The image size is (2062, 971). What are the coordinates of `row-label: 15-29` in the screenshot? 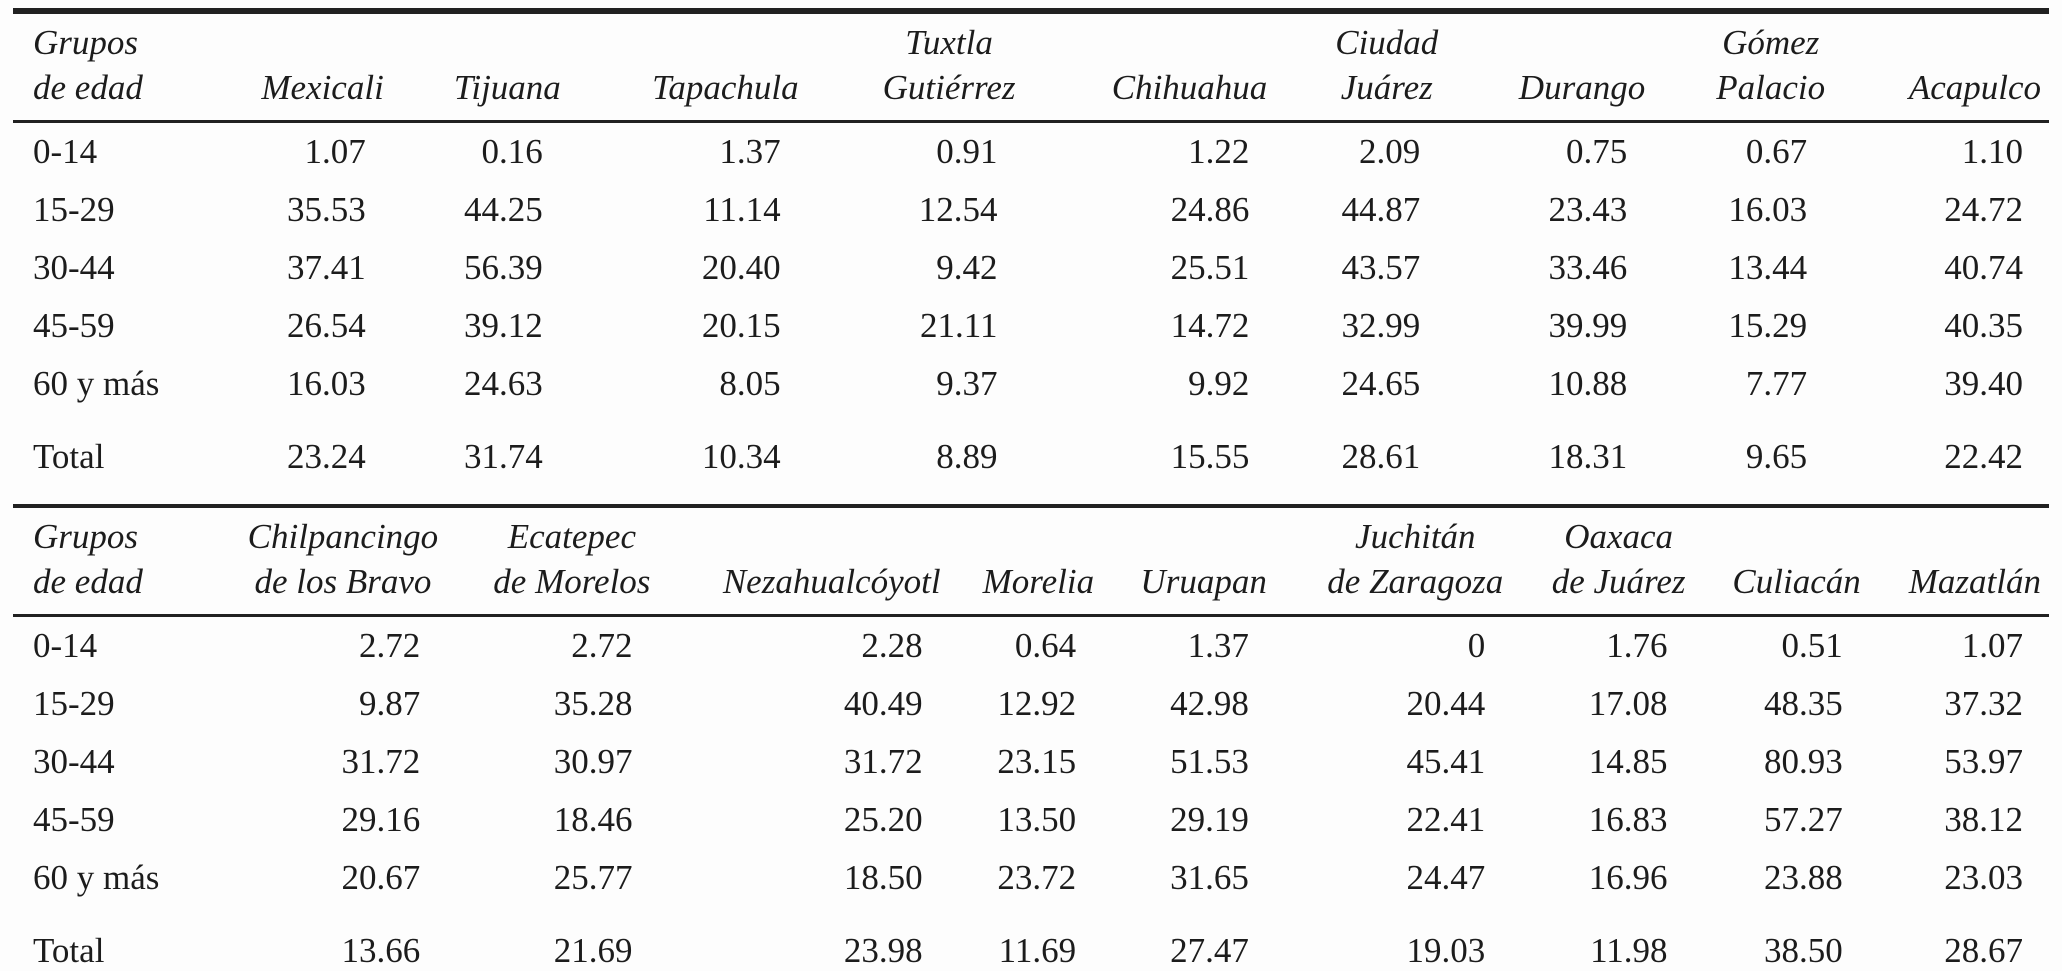 It's located at (74, 703).